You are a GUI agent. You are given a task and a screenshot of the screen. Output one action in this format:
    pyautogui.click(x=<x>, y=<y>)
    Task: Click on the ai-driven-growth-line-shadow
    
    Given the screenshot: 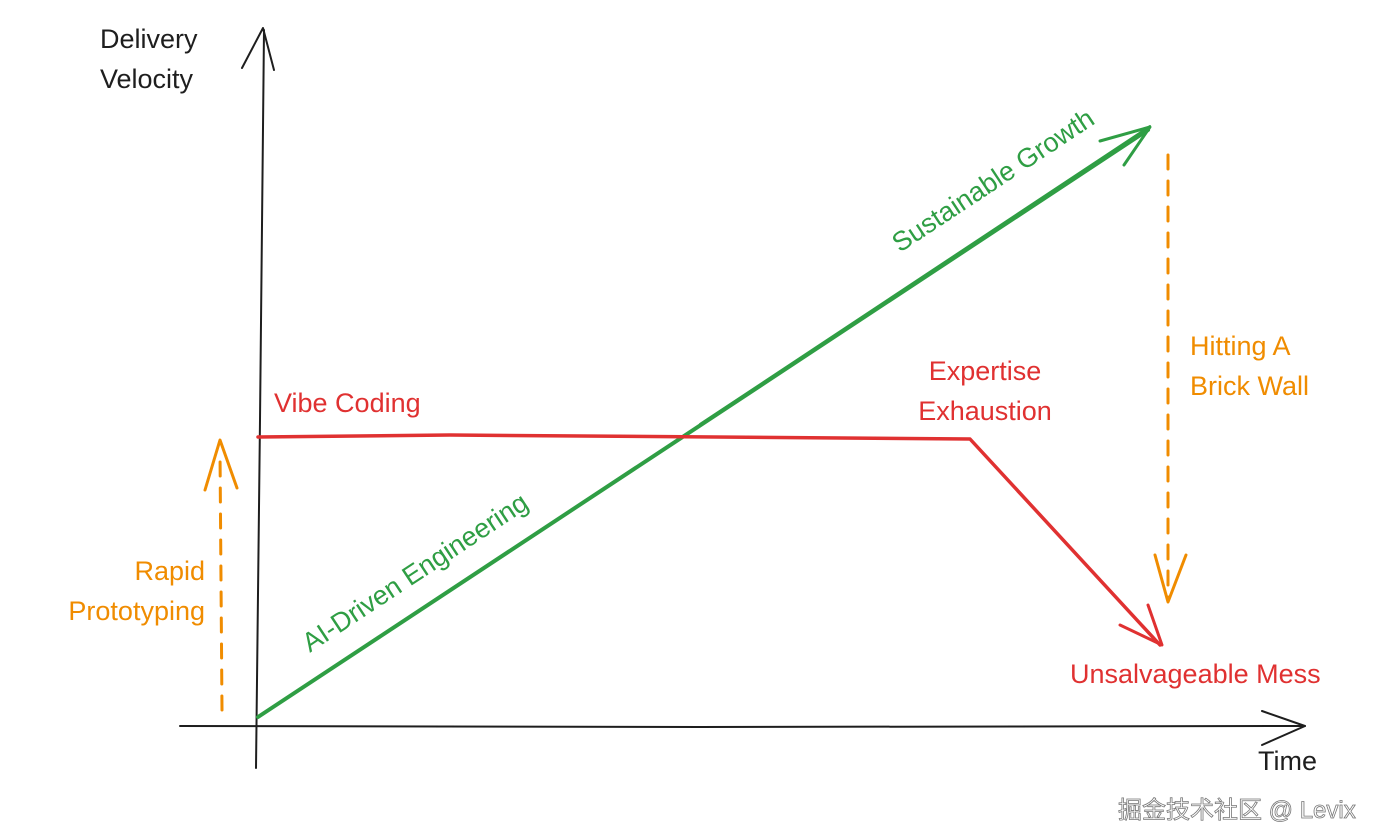 What is the action you would take?
    pyautogui.click(x=925, y=275)
    